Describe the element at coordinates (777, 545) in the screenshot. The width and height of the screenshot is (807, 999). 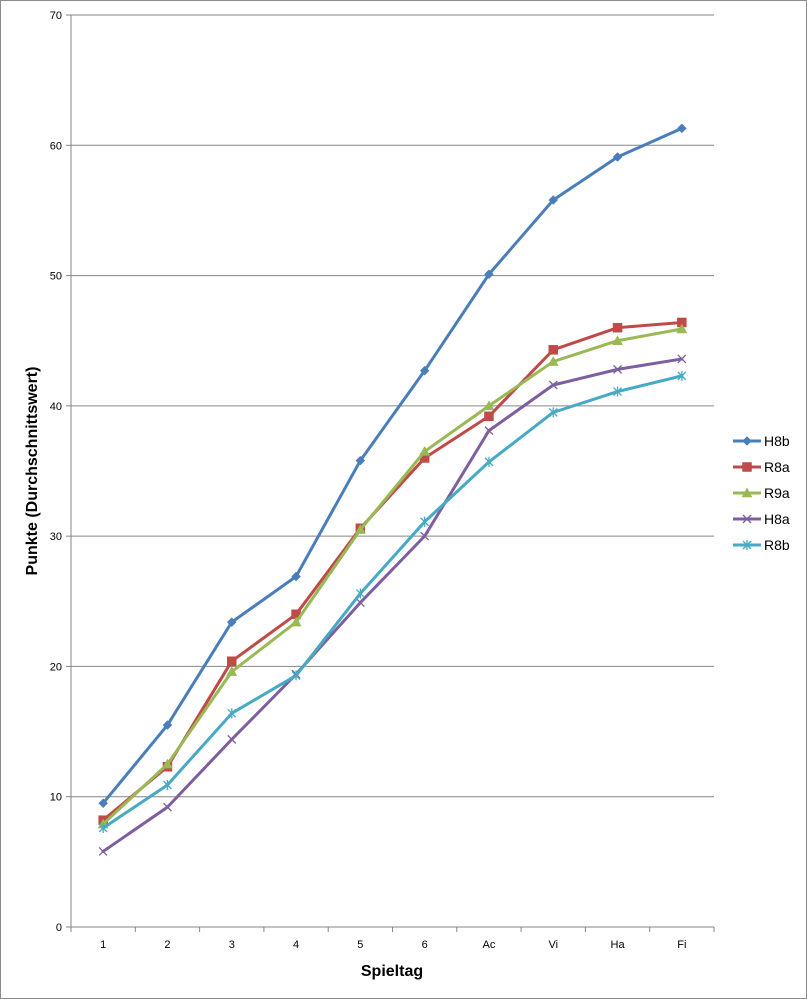
I see `legend-label: R8b` at that location.